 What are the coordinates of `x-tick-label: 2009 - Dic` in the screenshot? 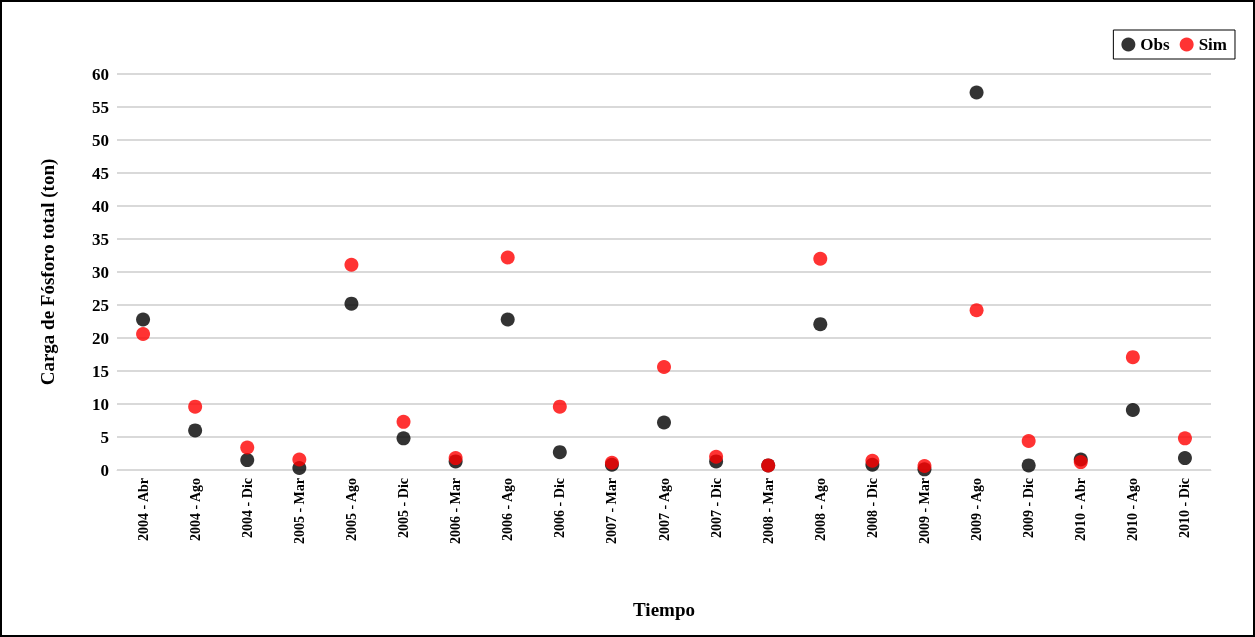 It's located at (1029, 508).